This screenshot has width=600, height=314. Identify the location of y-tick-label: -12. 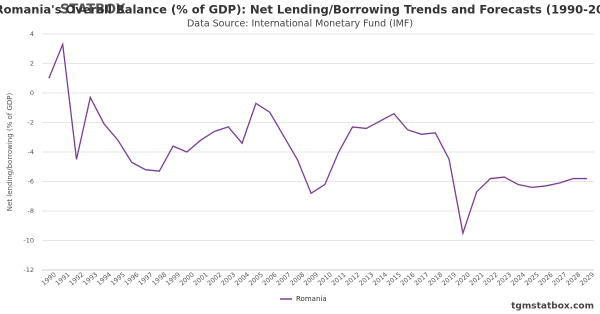
(28, 270).